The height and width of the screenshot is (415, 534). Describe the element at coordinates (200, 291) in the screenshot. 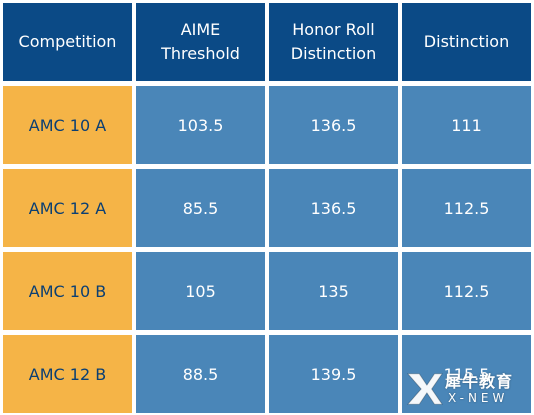

I see `cell-aime-threshold: 105` at that location.